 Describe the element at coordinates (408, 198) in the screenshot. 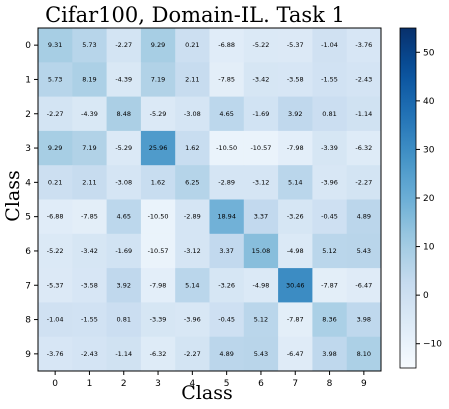

I see `colorbar` at that location.